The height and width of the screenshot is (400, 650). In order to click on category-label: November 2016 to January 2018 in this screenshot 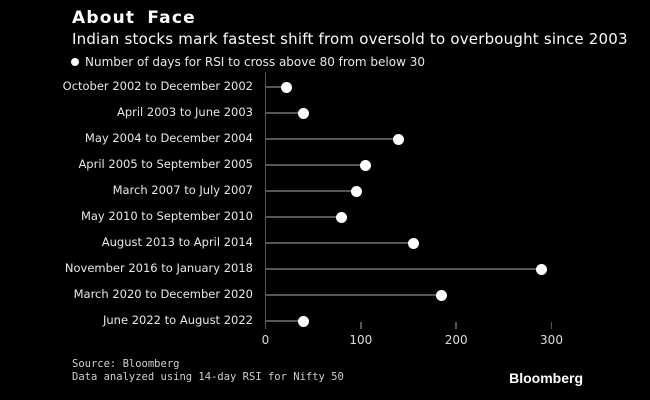, I will do `click(158, 268)`.